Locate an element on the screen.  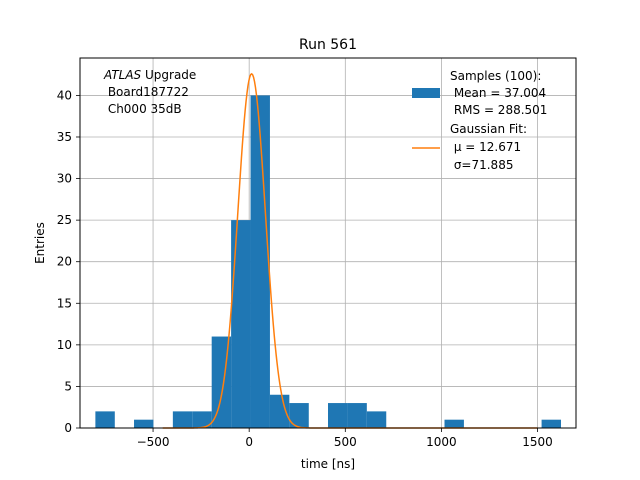
legend-histogram-swatch is located at coordinates (426, 93).